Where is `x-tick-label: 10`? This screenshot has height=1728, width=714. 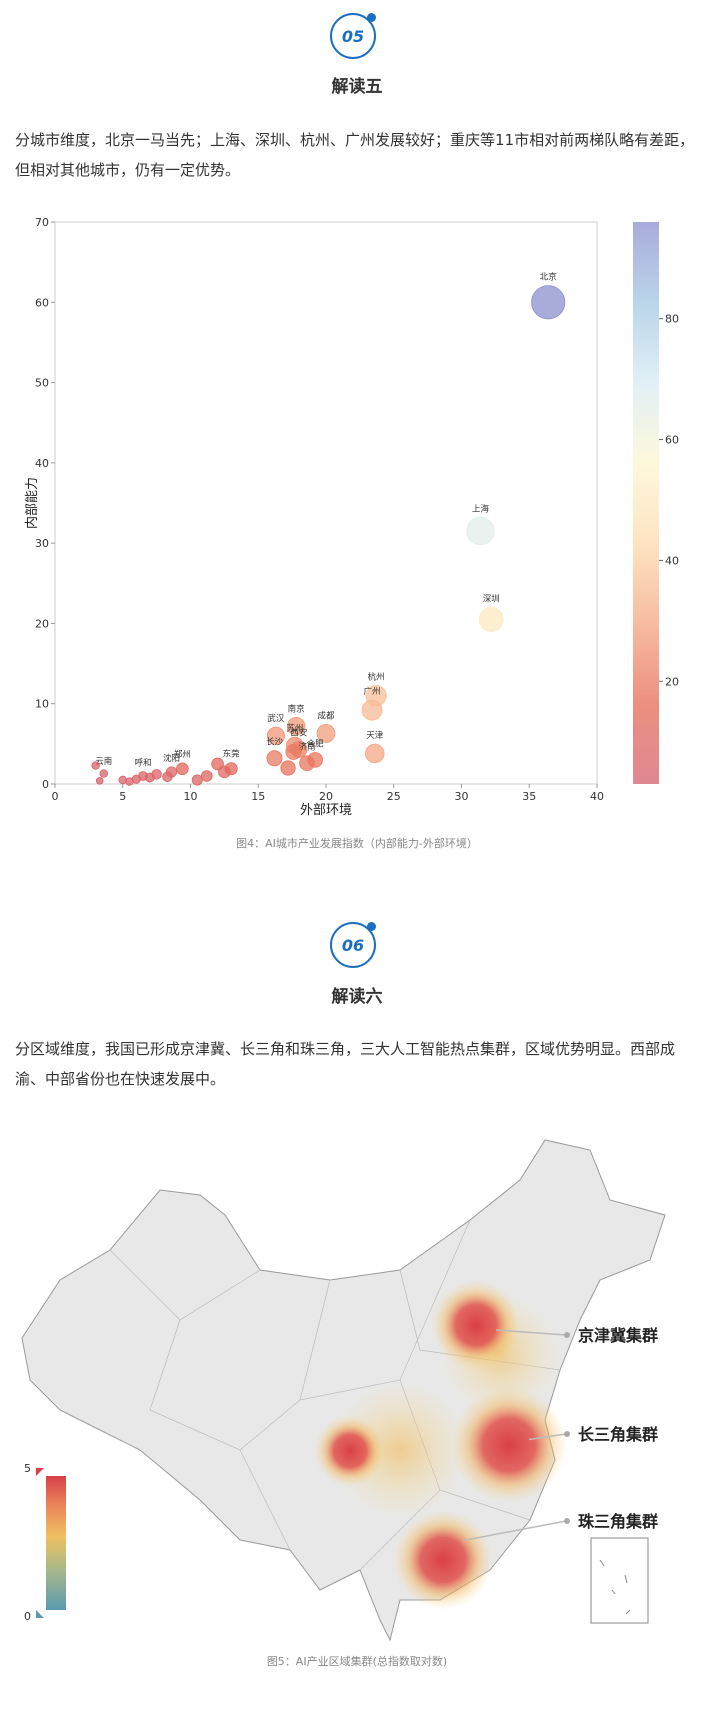 x-tick-label: 10 is located at coordinates (191, 796).